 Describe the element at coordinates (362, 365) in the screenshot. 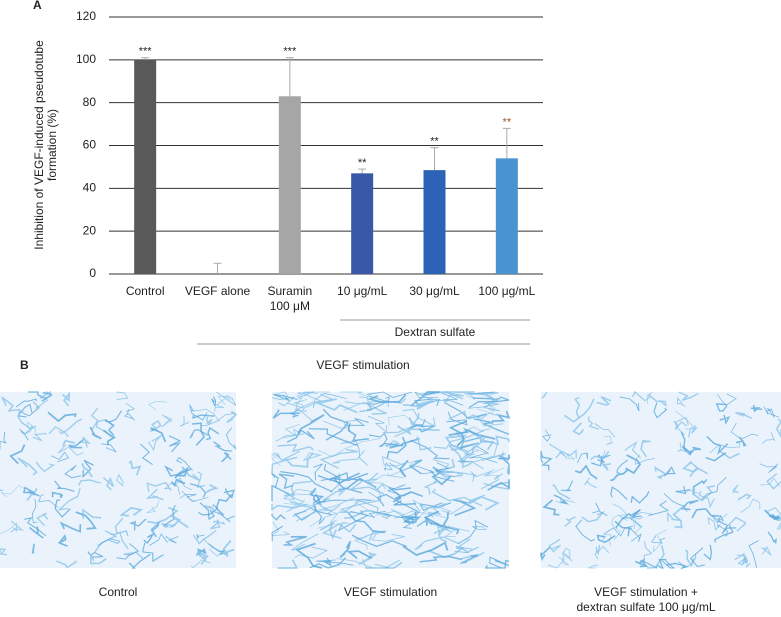

I see `group-label: VEGF stimulation` at that location.